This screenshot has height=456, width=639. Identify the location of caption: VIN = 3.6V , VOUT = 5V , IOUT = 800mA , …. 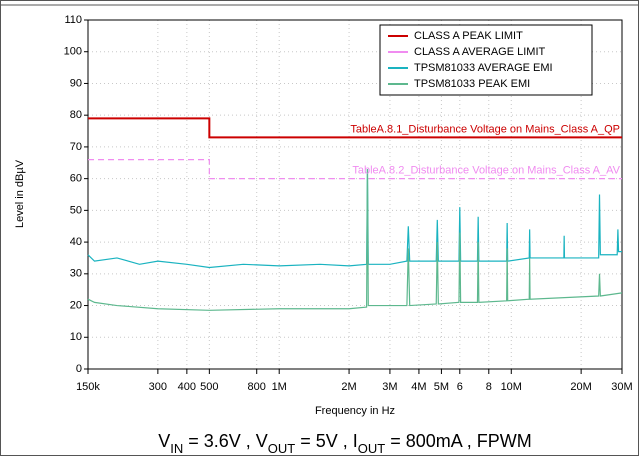
(345, 443).